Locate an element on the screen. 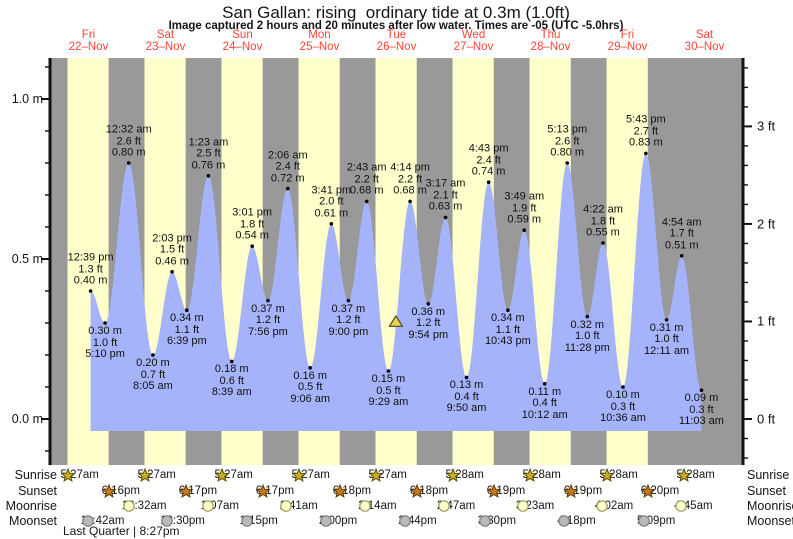 Image resolution: width=793 pixels, height=539 pixels. tide-event-line: 0.61 m is located at coordinates (331, 213).